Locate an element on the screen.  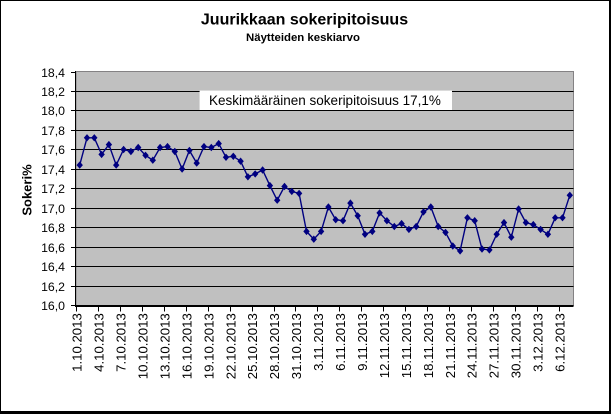
svg-text: 6.12.2013 is located at coordinates (560, 342).